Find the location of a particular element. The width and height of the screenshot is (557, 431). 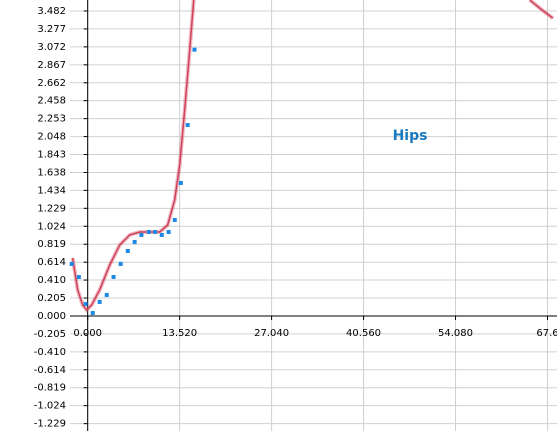

y-tick-label: 1.843 is located at coordinates (51, 155).